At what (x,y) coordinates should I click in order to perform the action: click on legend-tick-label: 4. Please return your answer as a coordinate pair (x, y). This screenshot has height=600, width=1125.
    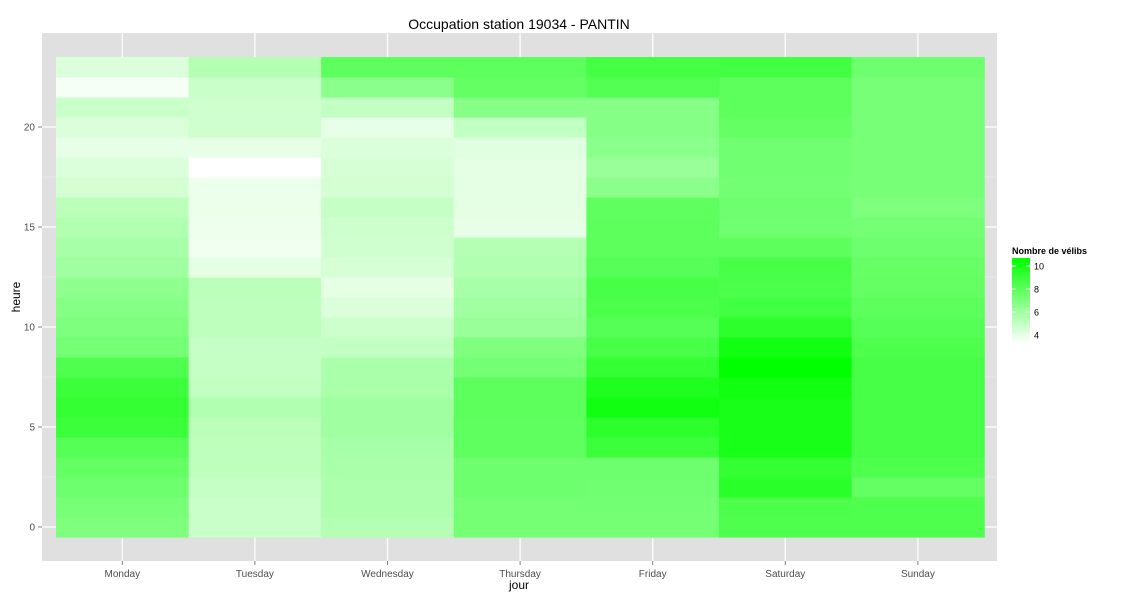
    Looking at the image, I should click on (1036, 335).